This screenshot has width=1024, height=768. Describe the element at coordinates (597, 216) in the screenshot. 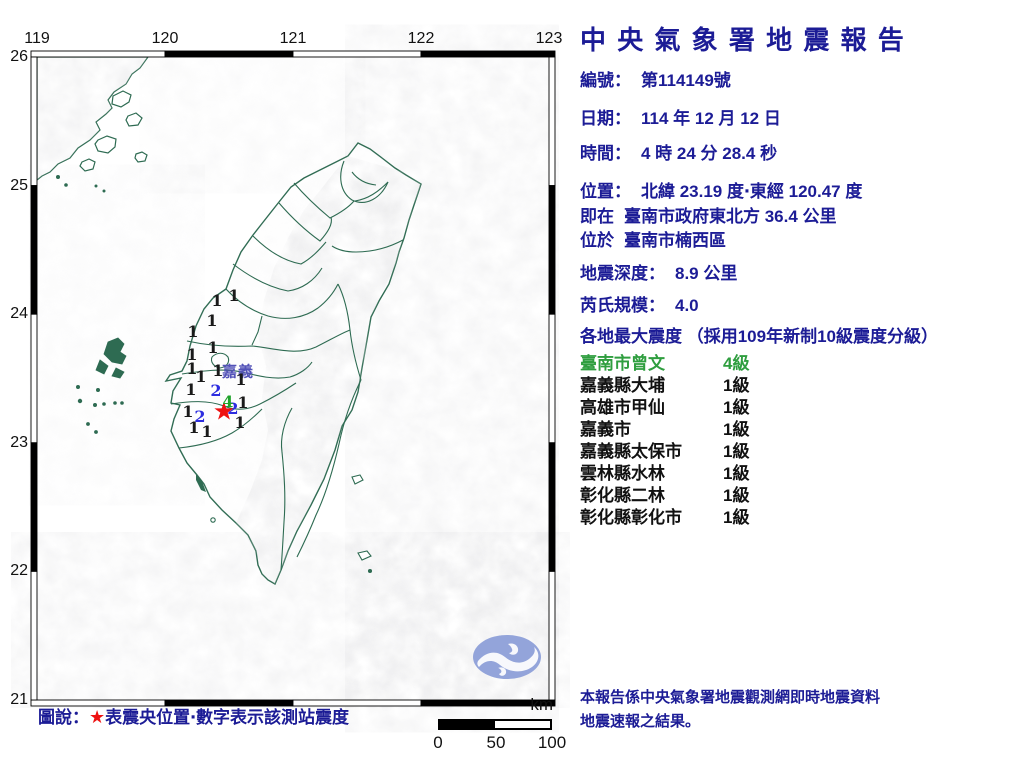

I see `relative-position-label: 即在` at that location.